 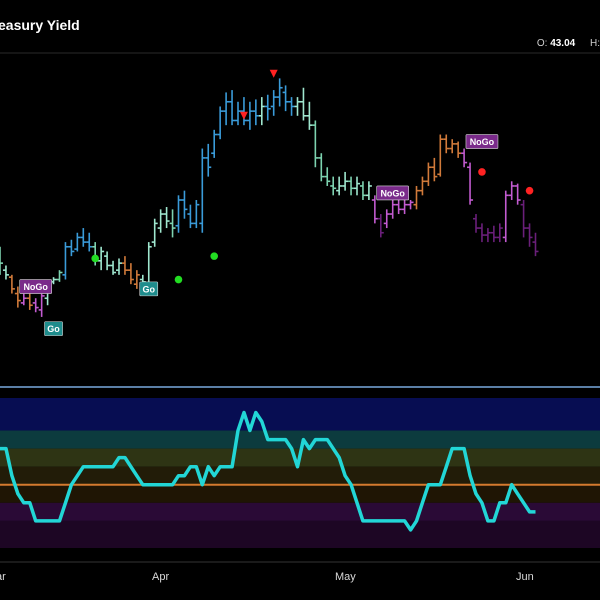 I want to click on x-tick-label: Apr, so click(x=161, y=577).